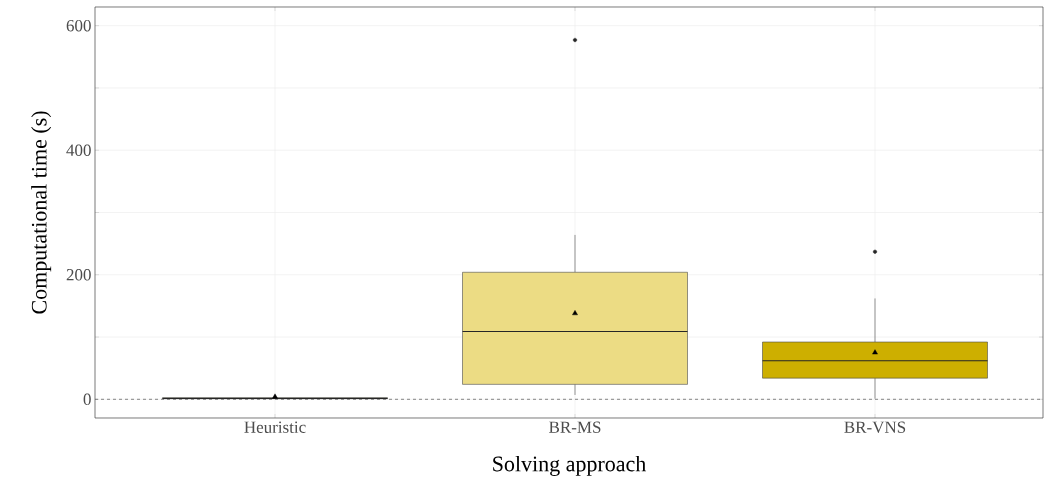 This screenshot has height=494, width=1046. Describe the element at coordinates (87, 399) in the screenshot. I see `y-tick-label: 0` at that location.